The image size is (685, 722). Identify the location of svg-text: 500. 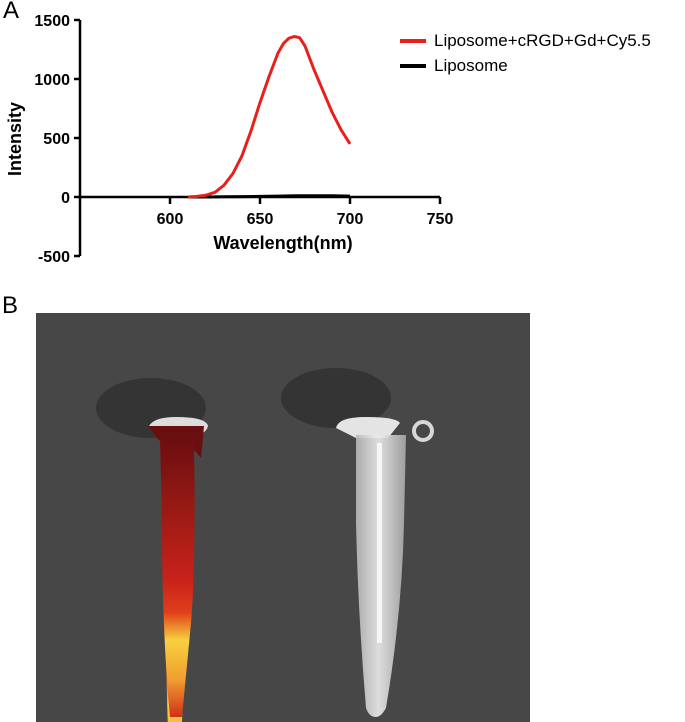
(56, 139).